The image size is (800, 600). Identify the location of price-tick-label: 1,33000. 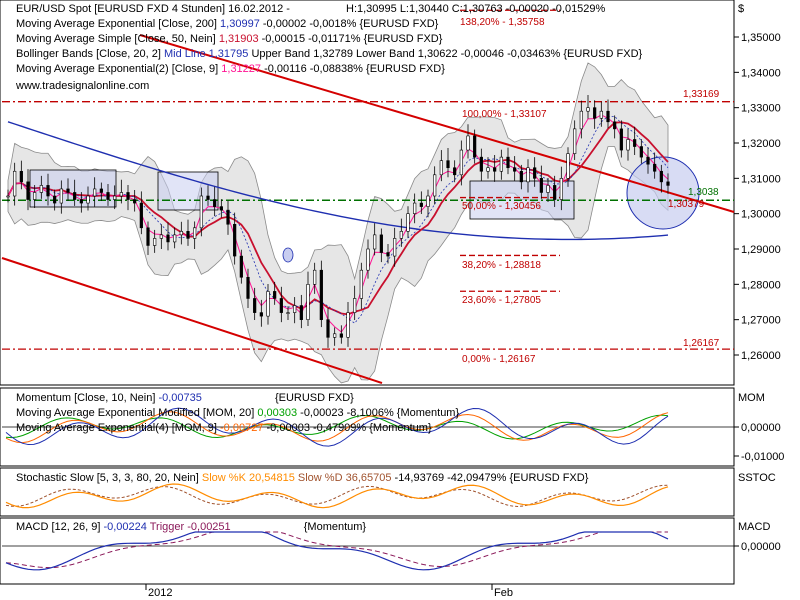
(761, 109).